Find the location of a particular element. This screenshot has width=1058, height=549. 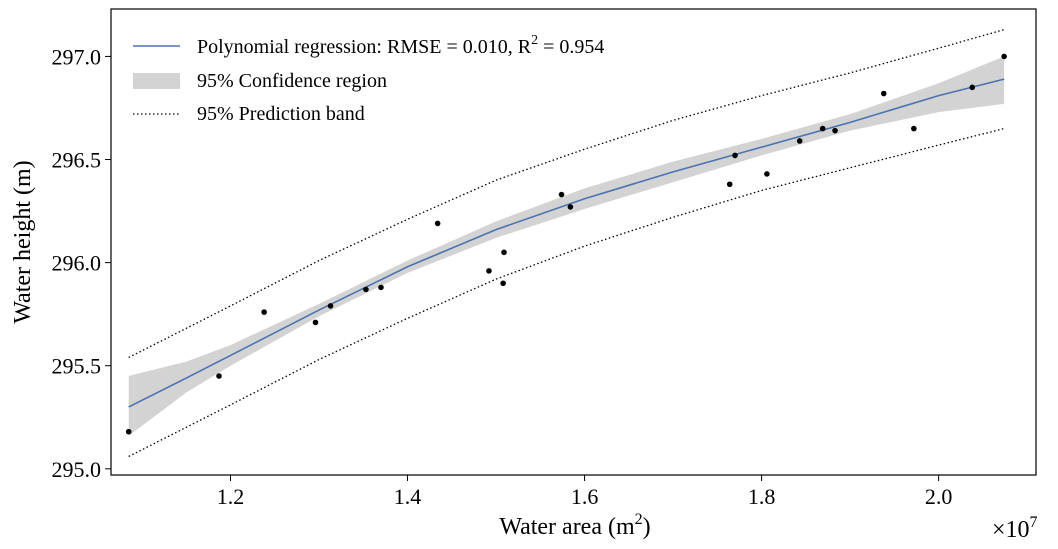

y-axis-label: Water height (m) is located at coordinates (23, 241).